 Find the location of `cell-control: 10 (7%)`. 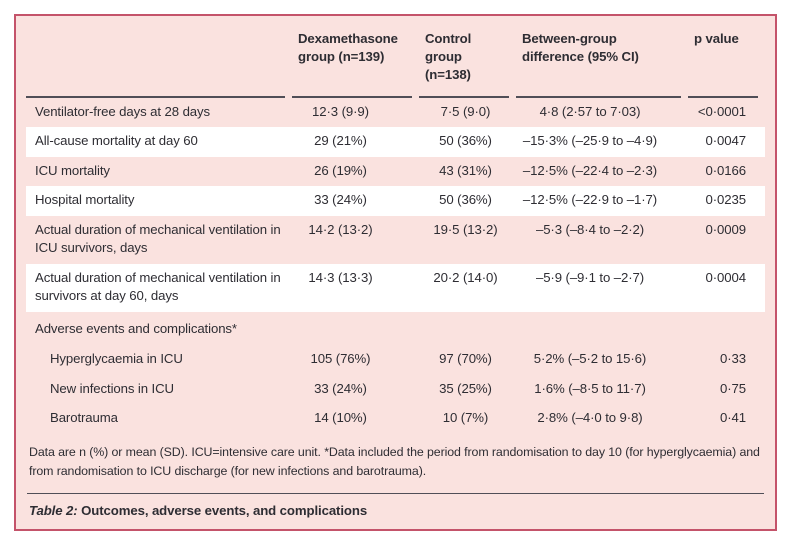

cell-control: 10 (7%) is located at coordinates (465, 417).